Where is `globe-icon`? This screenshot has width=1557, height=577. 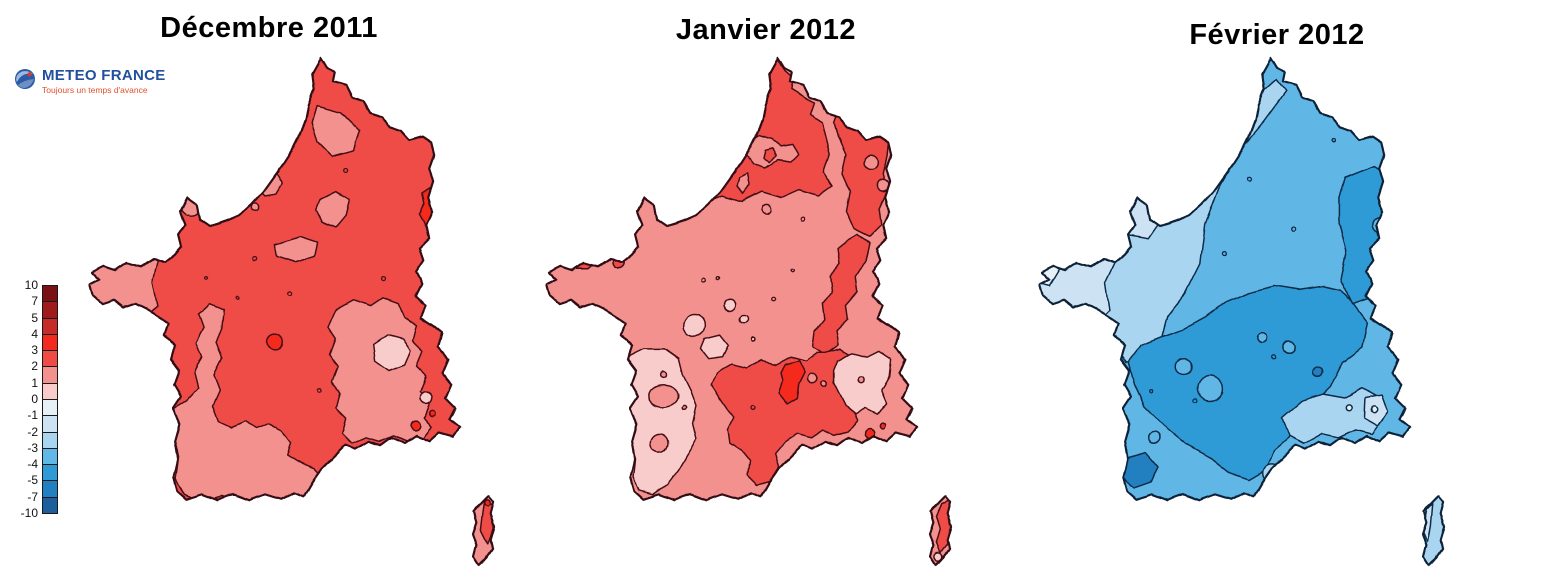
globe-icon is located at coordinates (25, 79).